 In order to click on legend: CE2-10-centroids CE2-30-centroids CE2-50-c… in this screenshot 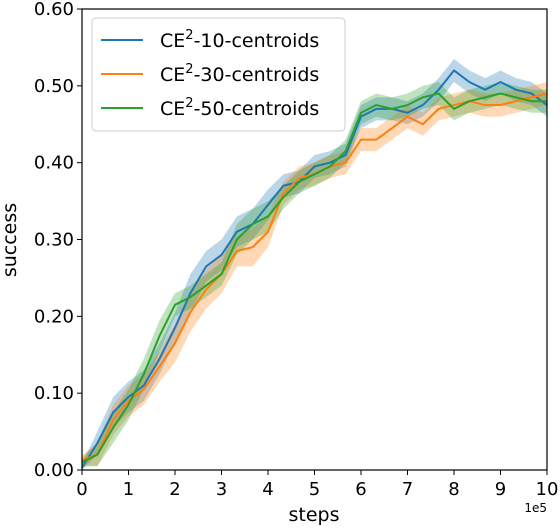, I will do `click(218, 74)`.